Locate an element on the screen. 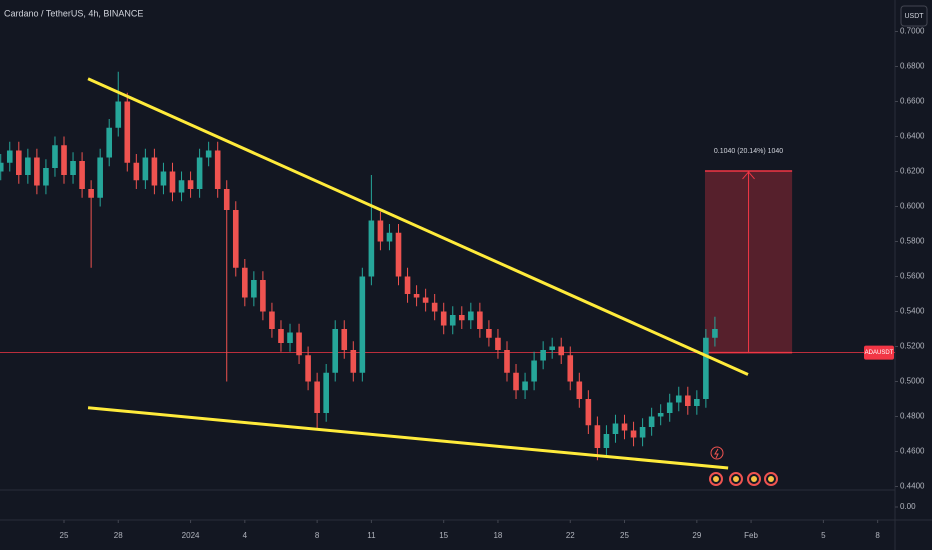  x-tick-label: 8 is located at coordinates (877, 535).